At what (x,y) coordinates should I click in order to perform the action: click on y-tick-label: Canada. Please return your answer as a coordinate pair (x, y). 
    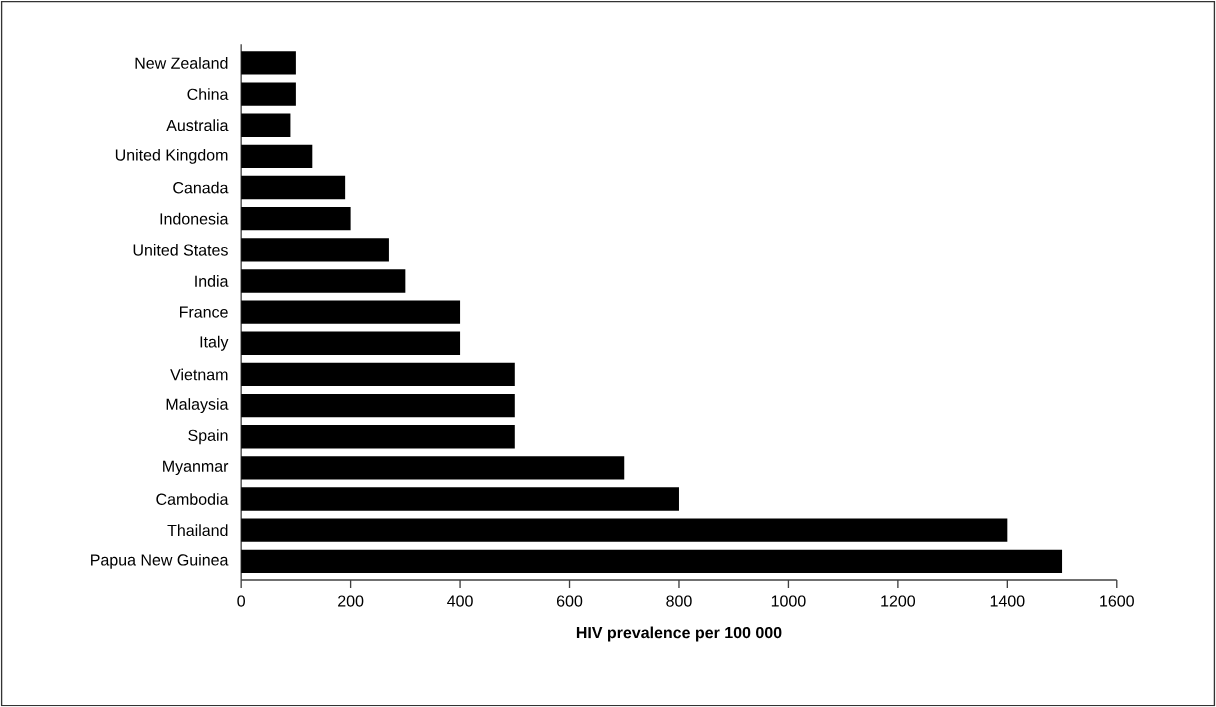
    Looking at the image, I should click on (201, 187).